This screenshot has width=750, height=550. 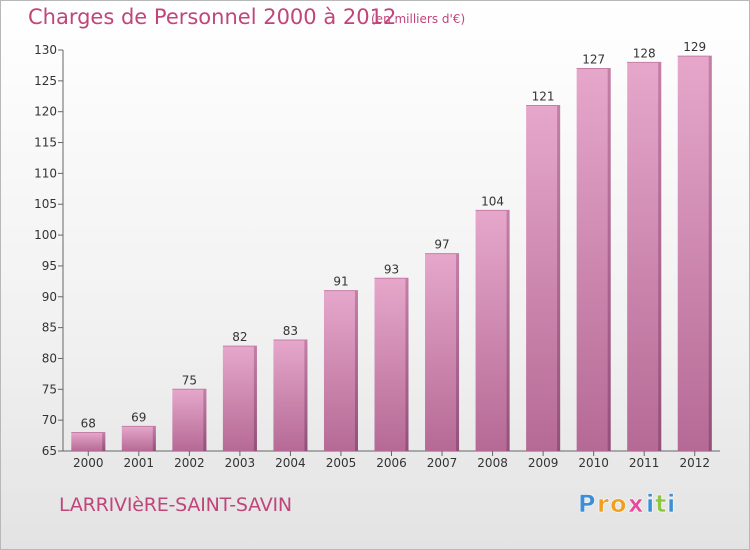 What do you see at coordinates (88, 463) in the screenshot?
I see `x-tick-label: 2000` at bounding box center [88, 463].